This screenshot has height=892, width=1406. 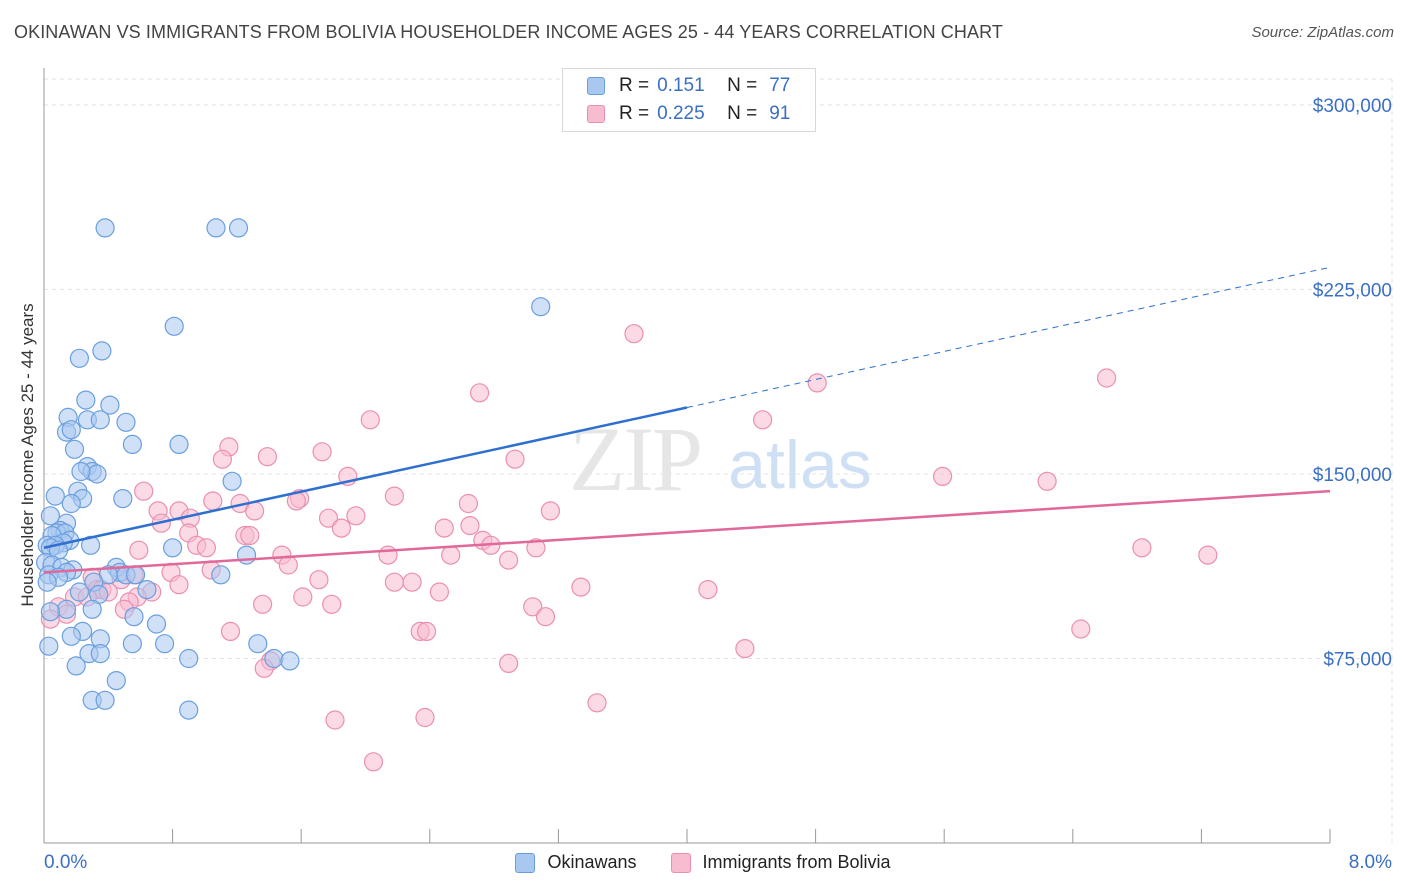 I want to click on watermark-zip: ZIP, so click(x=635, y=459).